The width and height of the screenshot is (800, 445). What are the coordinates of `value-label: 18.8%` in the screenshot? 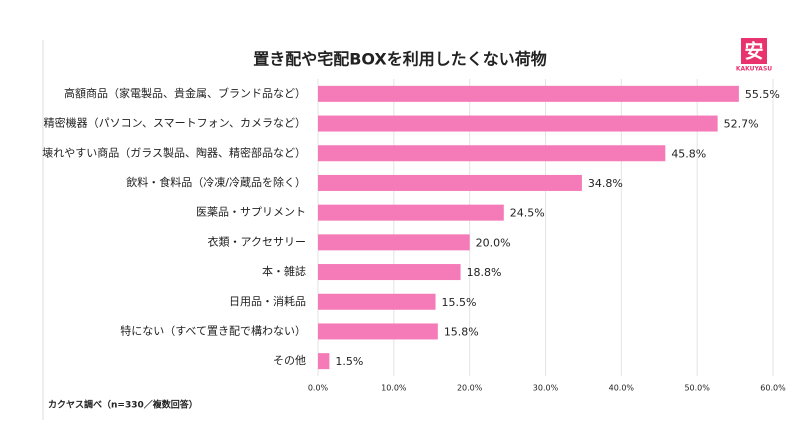 It's located at (484, 272).